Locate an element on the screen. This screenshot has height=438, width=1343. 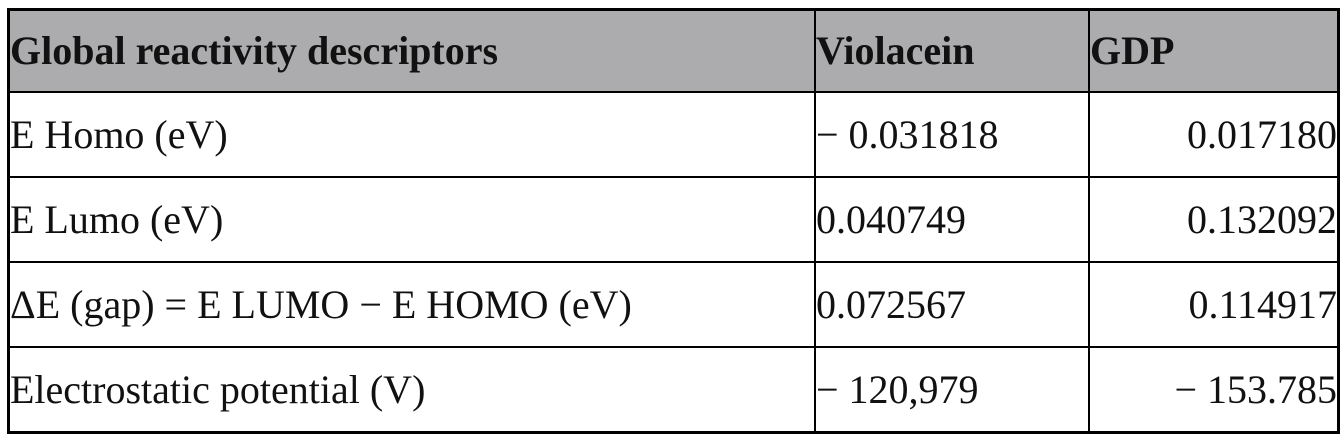
header-cell-violacein: Violacein is located at coordinates (952, 50).